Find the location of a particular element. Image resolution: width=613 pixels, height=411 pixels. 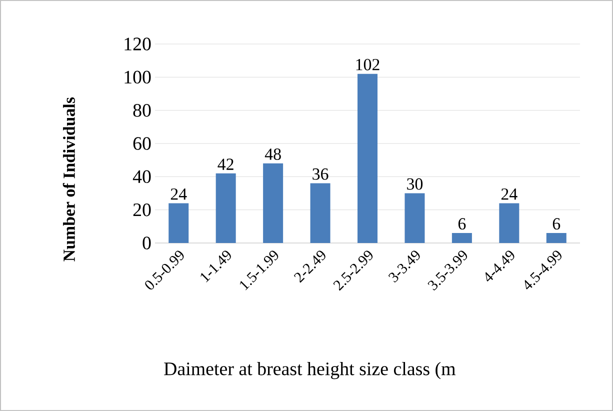

y-tick-label: 0 is located at coordinates (146, 243).